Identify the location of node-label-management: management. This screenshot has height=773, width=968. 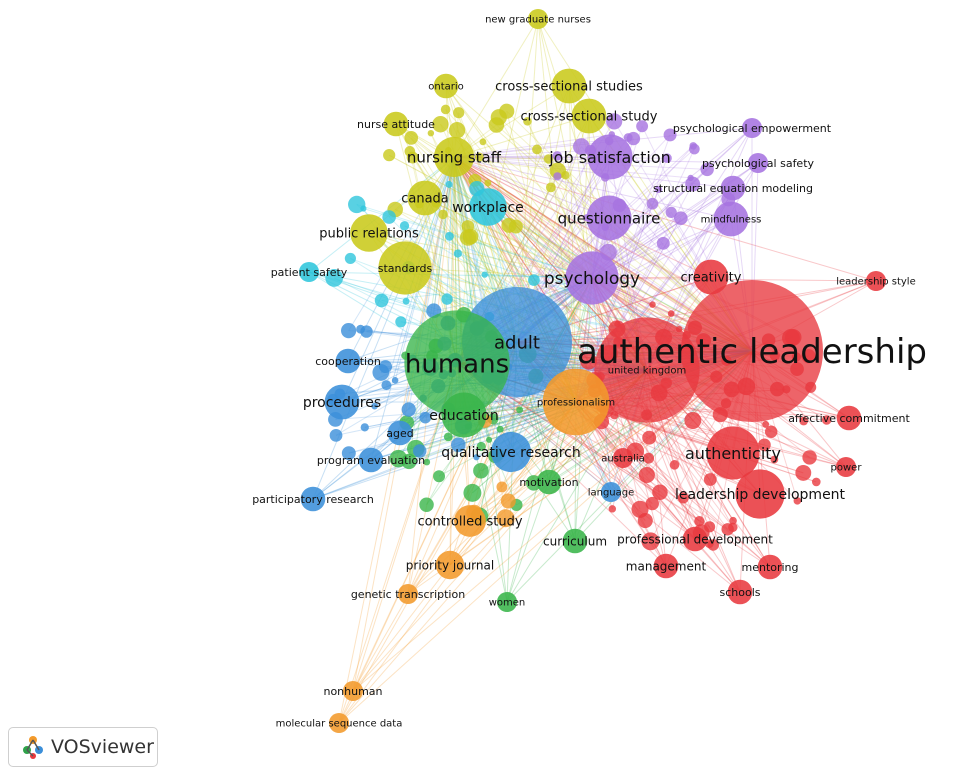
(666, 566).